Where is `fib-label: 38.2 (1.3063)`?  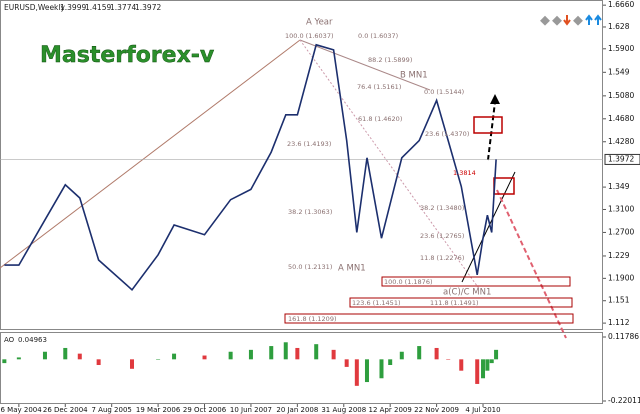
fib-label: 38.2 (1.3063) is located at coordinates (310, 212).